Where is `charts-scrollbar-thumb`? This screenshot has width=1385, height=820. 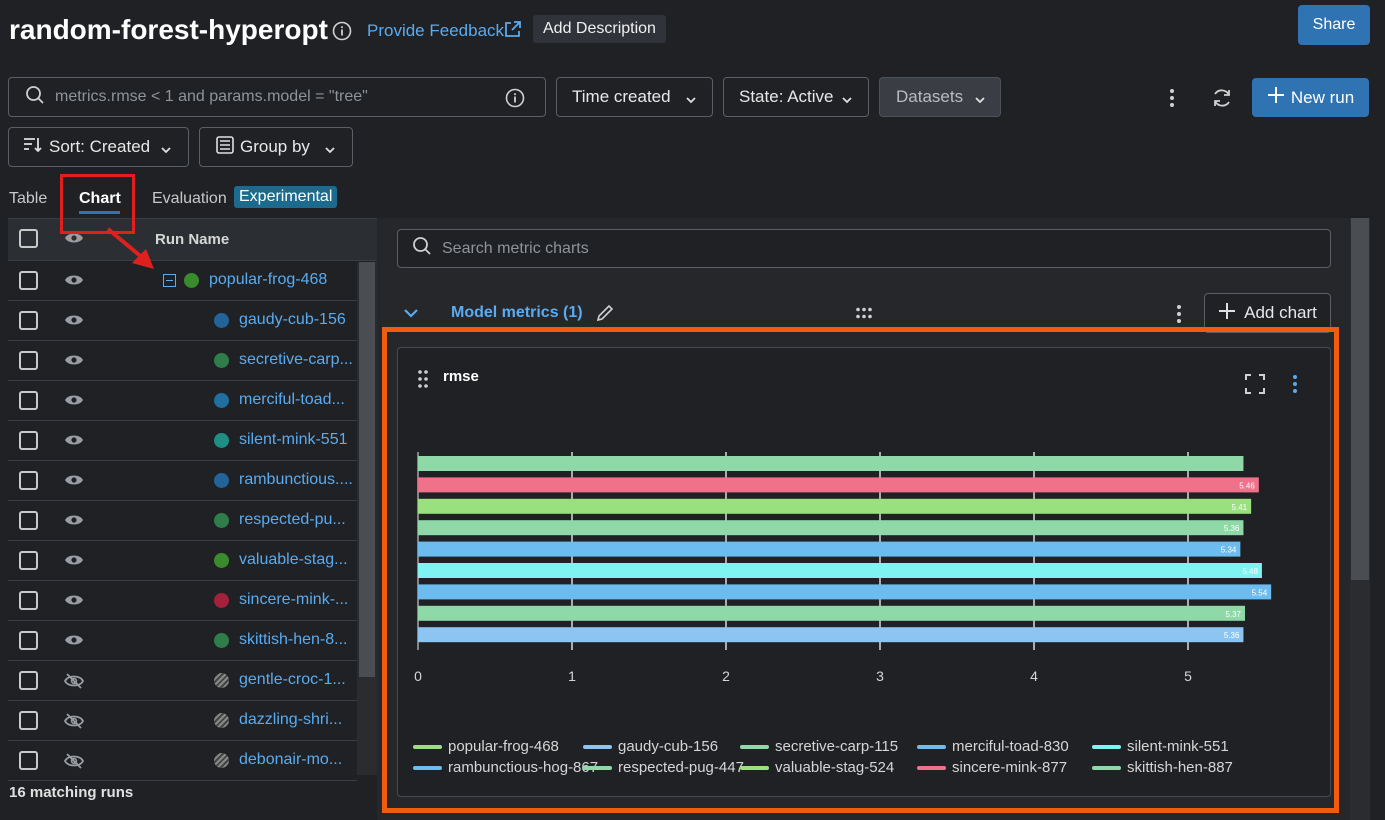
charts-scrollbar-thumb is located at coordinates (1360, 399).